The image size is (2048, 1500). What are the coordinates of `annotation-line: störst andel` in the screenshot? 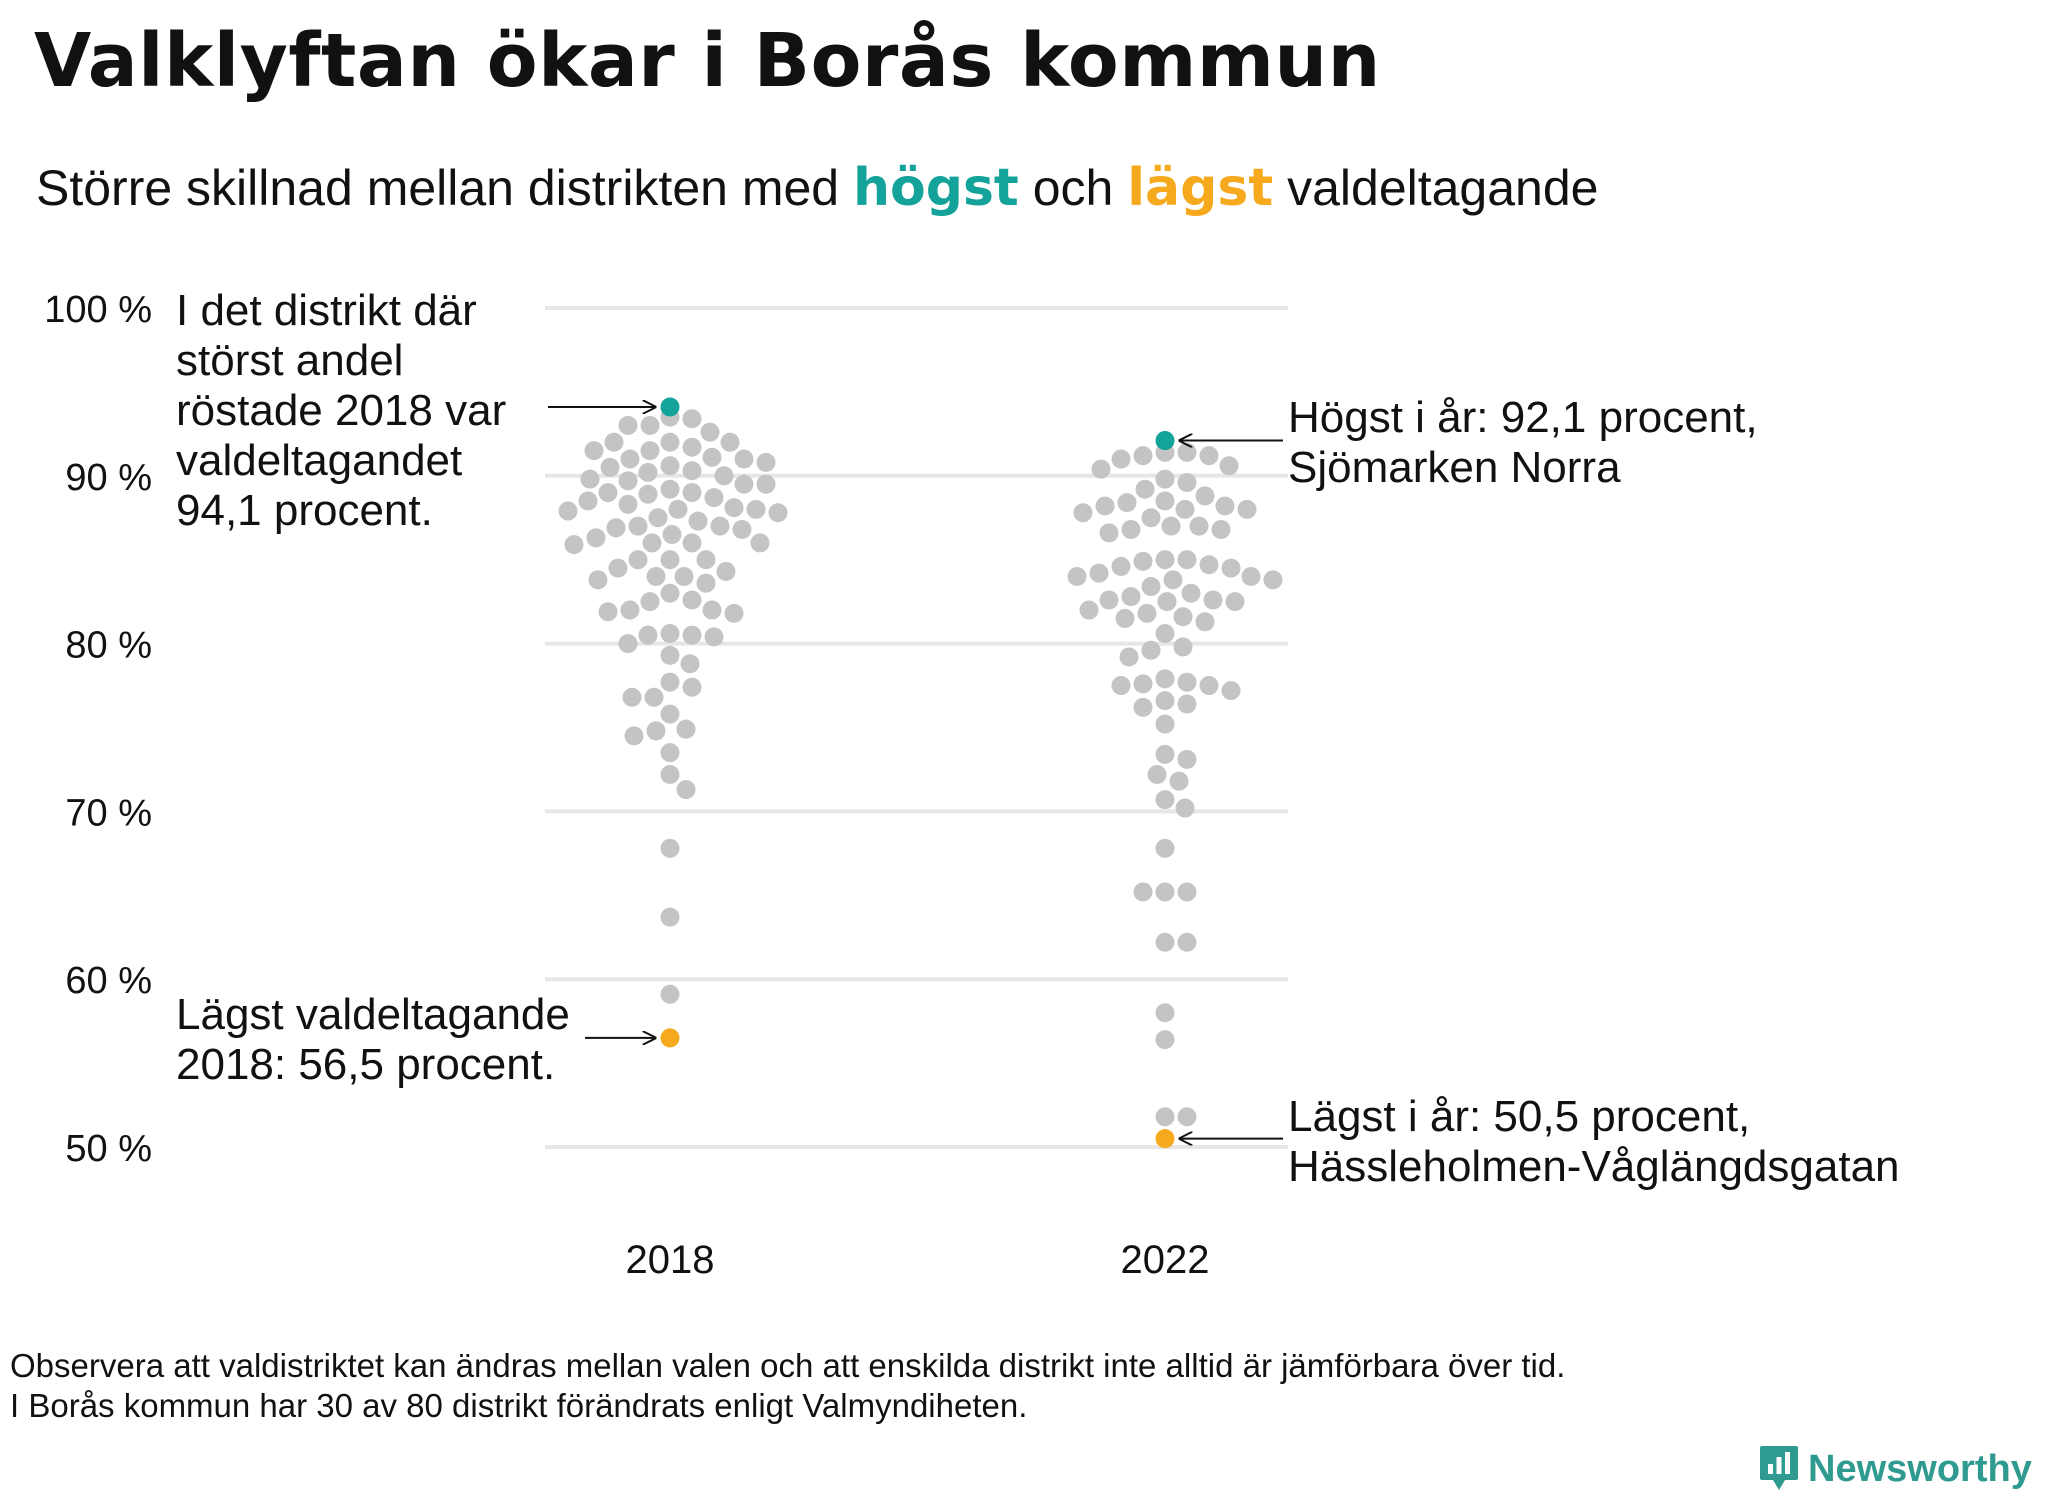 It's located at (290, 360).